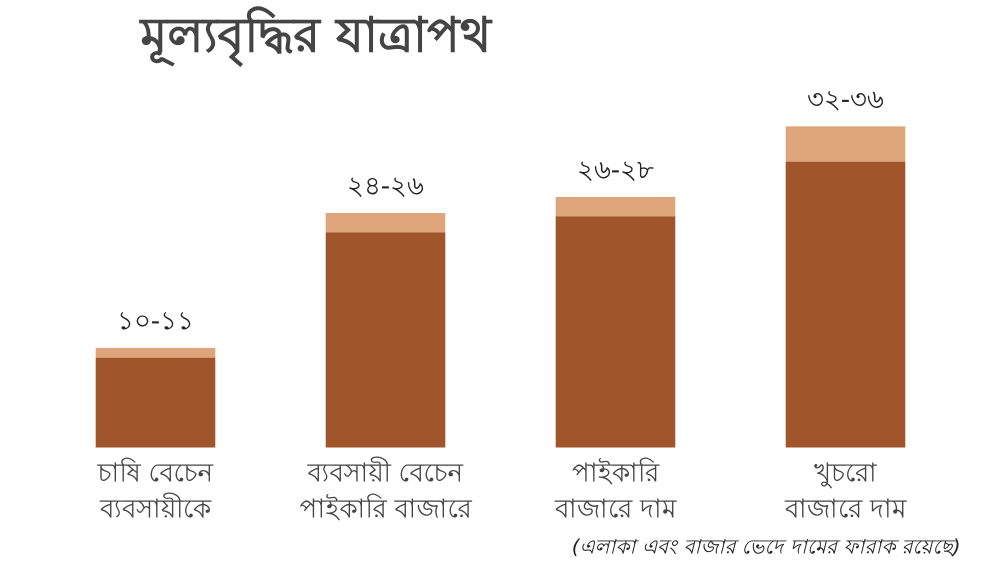 The width and height of the screenshot is (1000, 563). Describe the element at coordinates (155, 321) in the screenshot. I see `total-label: ১০-১১` at that location.